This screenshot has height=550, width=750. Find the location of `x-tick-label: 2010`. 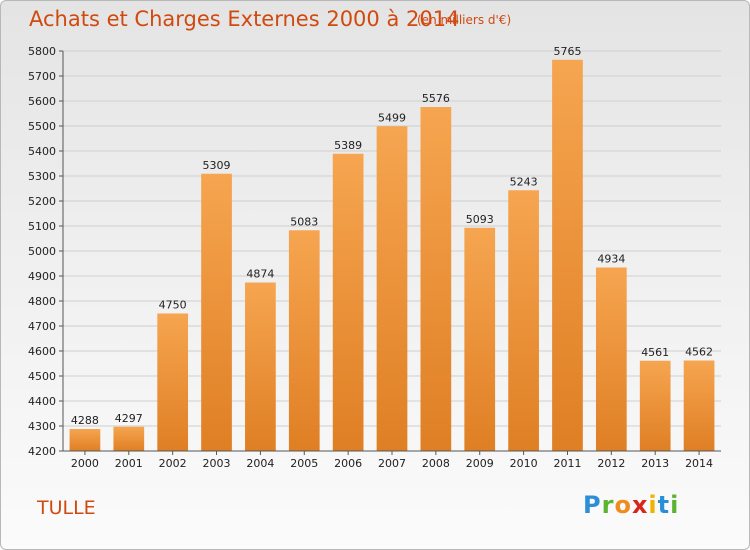

x-tick-label: 2010 is located at coordinates (524, 463).